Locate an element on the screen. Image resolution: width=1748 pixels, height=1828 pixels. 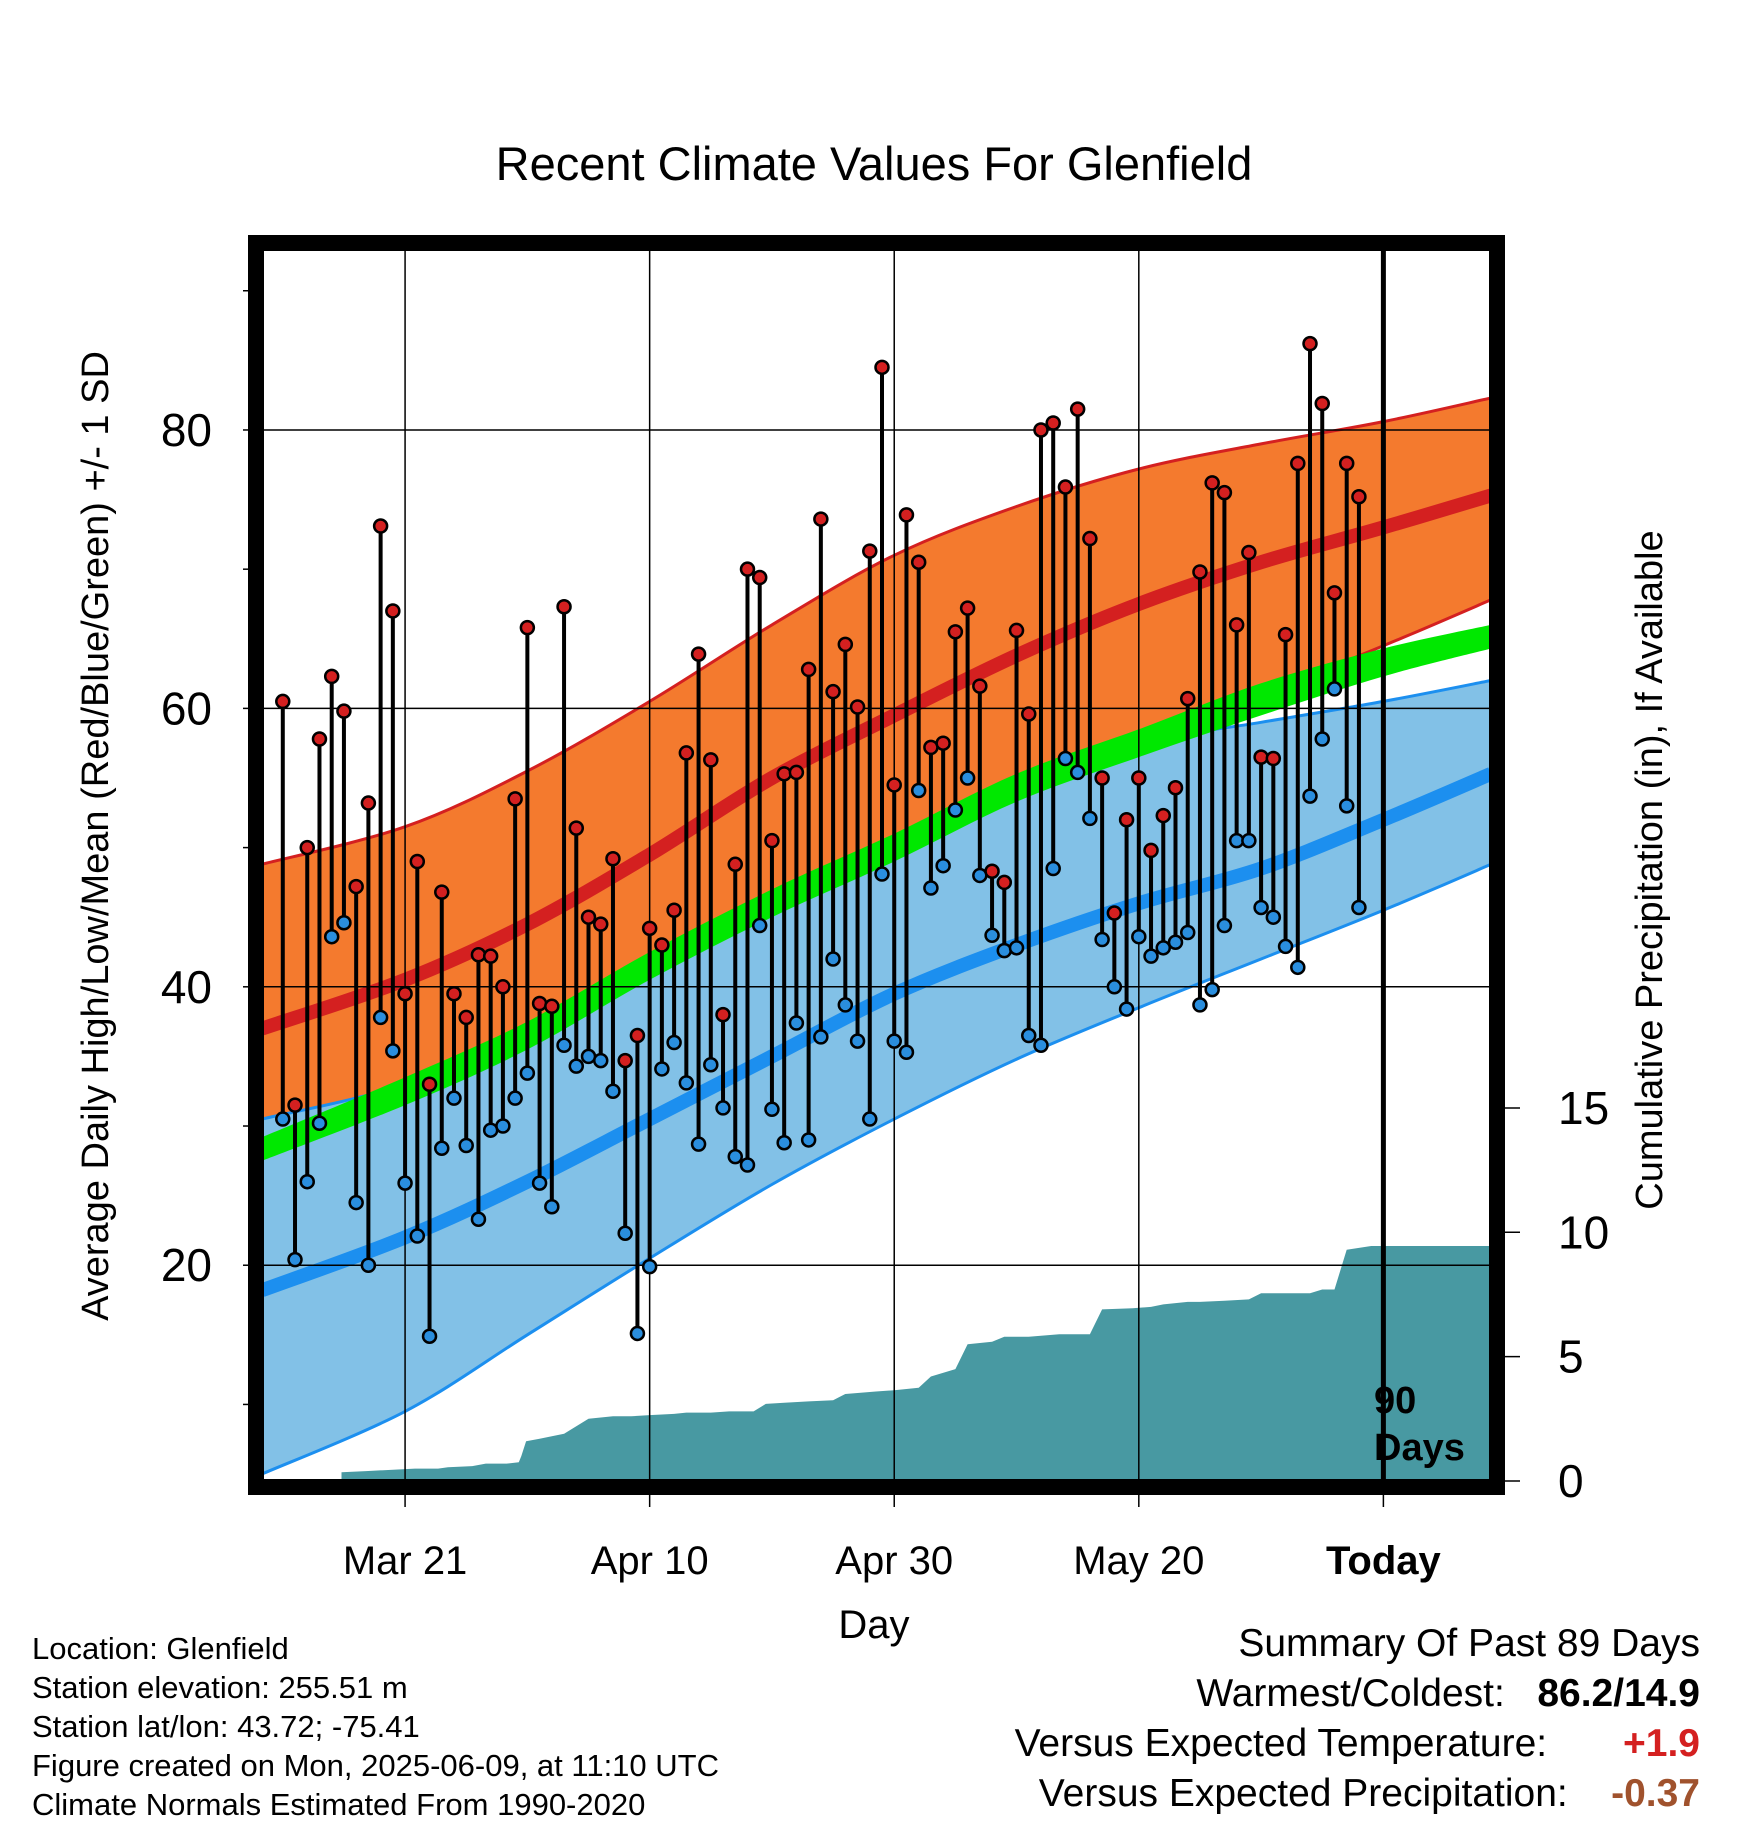
precipitation-area is located at coordinates (916, 1363).